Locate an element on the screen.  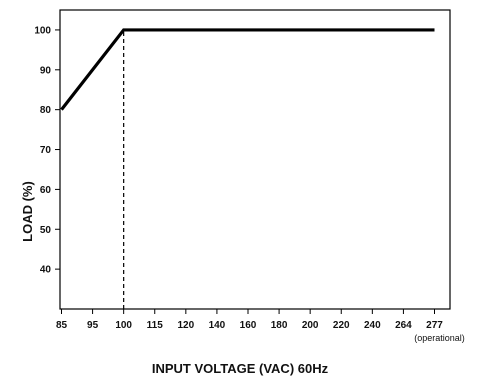
x-tick-label: 85 is located at coordinates (62, 325).